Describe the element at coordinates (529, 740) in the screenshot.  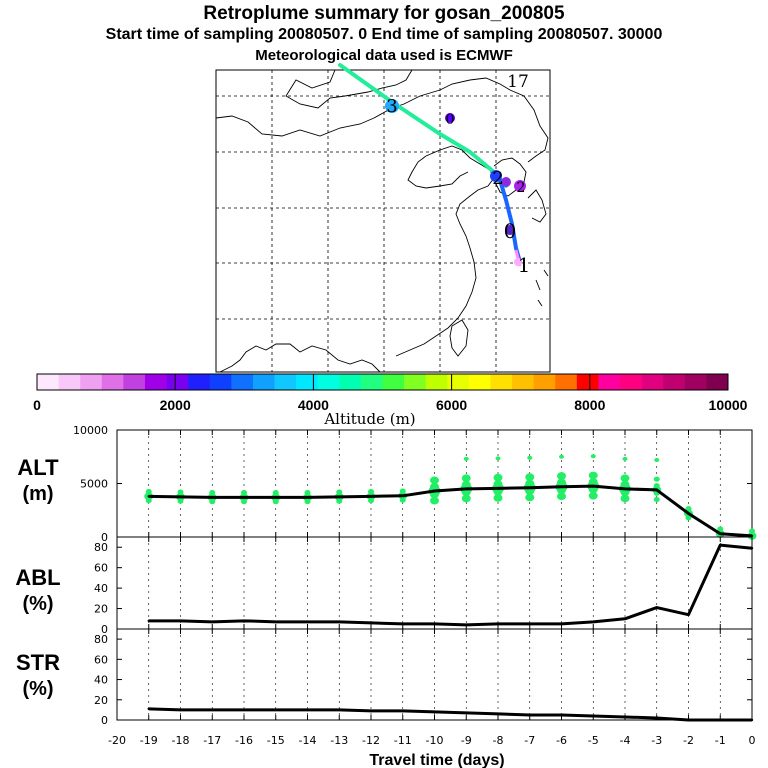
I see `x-tick-label: -7` at that location.